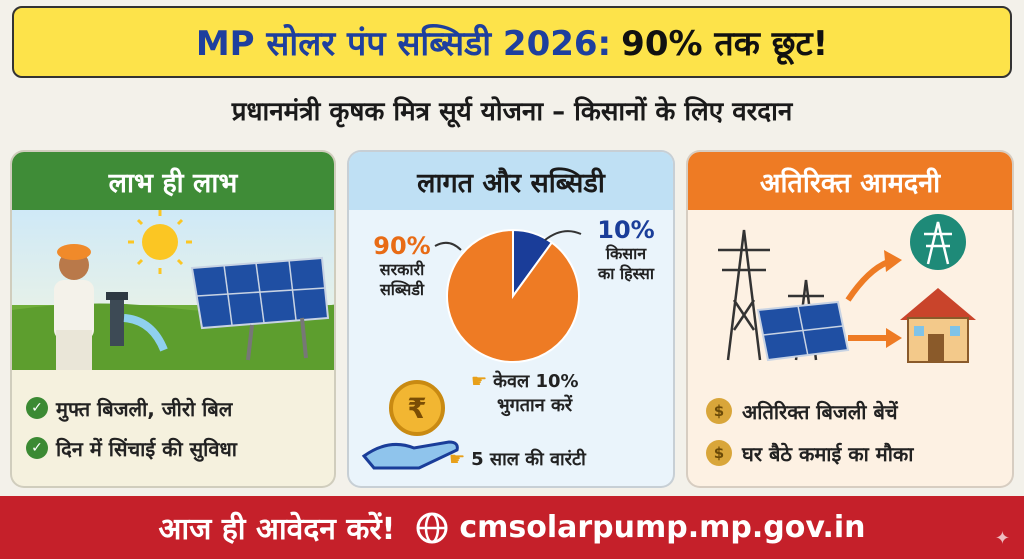 Image resolution: width=1024 pixels, height=559 pixels. What do you see at coordinates (74, 307) in the screenshot?
I see `farmer-icon` at bounding box center [74, 307].